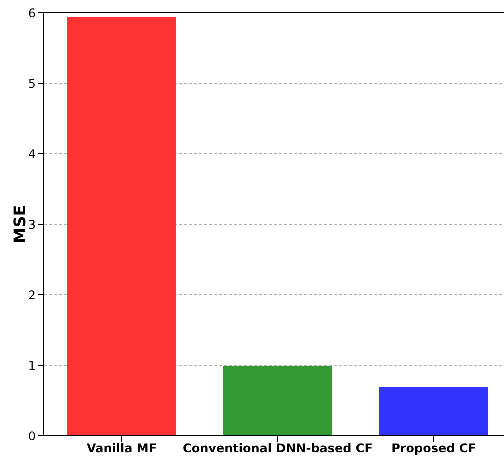 The image size is (504, 464). Describe the element at coordinates (32, 365) in the screenshot. I see `y-tick-label: 1` at that location.